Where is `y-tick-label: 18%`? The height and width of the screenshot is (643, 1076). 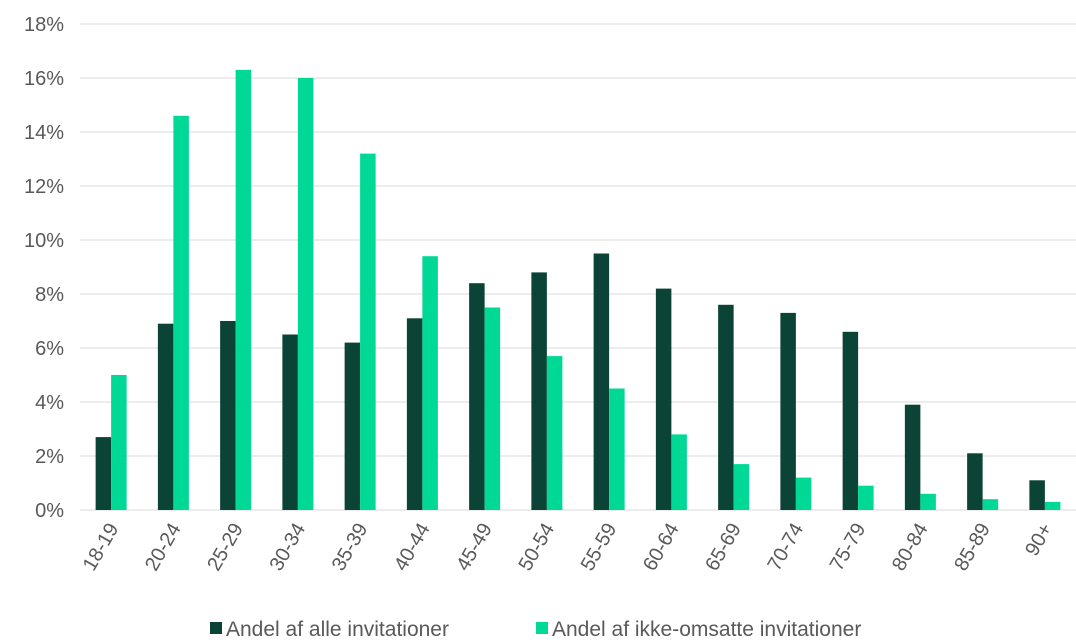 y-tick-label: 18% is located at coordinates (44, 25).